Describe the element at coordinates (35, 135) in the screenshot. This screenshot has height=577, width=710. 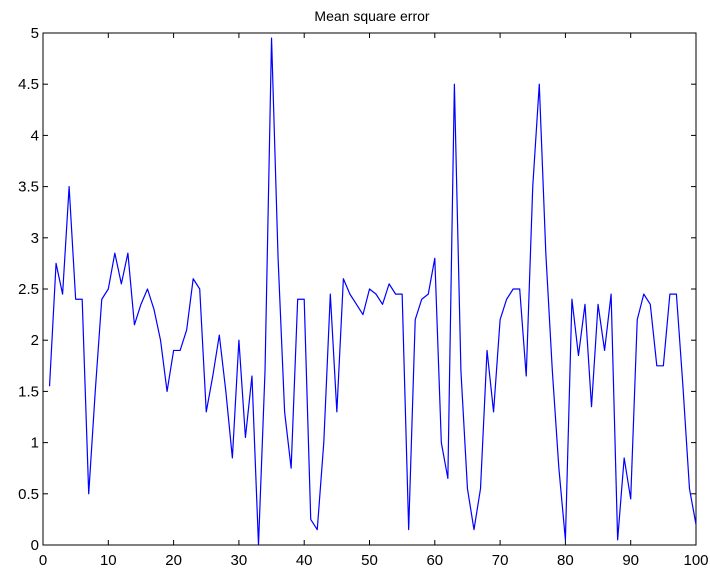
I see `y-tick-label: 4` at that location.